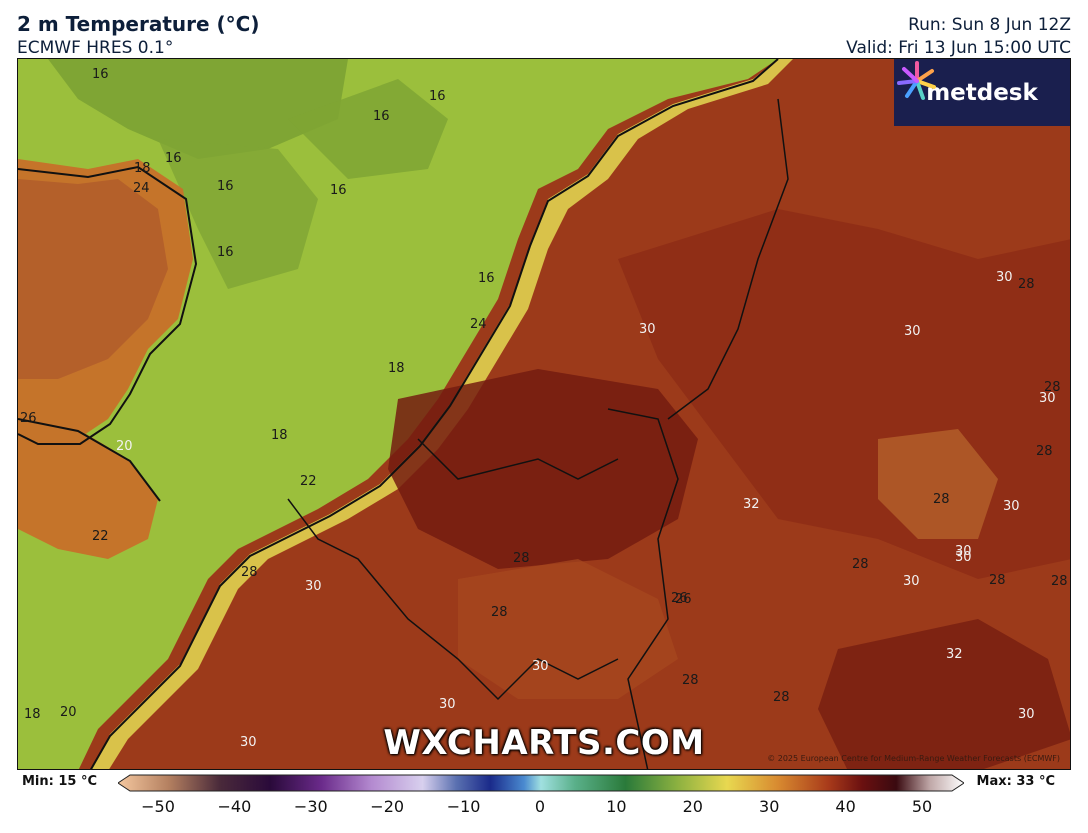  Describe the element at coordinates (95, 48) in the screenshot. I see `model-label: ECMWF HRES 0.1°` at that location.